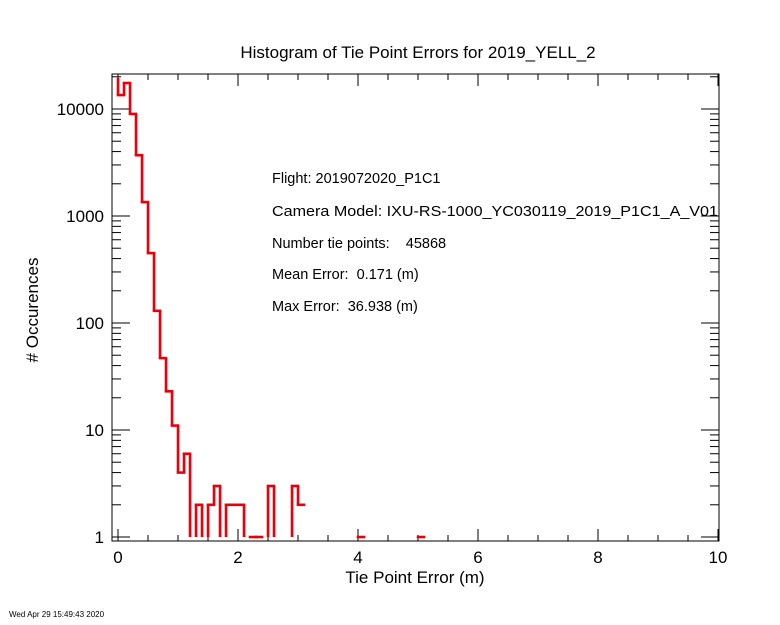  Describe the element at coordinates (85, 216) in the screenshot. I see `y-tick-label: 1000` at that location.